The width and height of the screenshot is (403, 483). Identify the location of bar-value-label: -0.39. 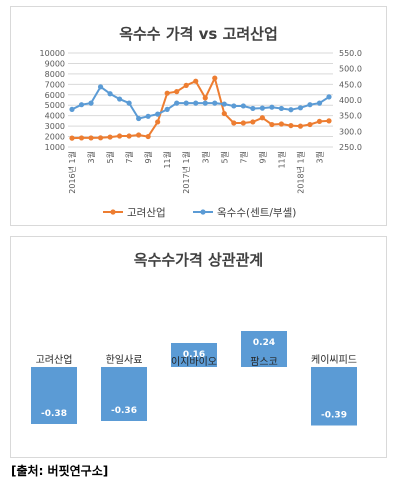
(334, 416).